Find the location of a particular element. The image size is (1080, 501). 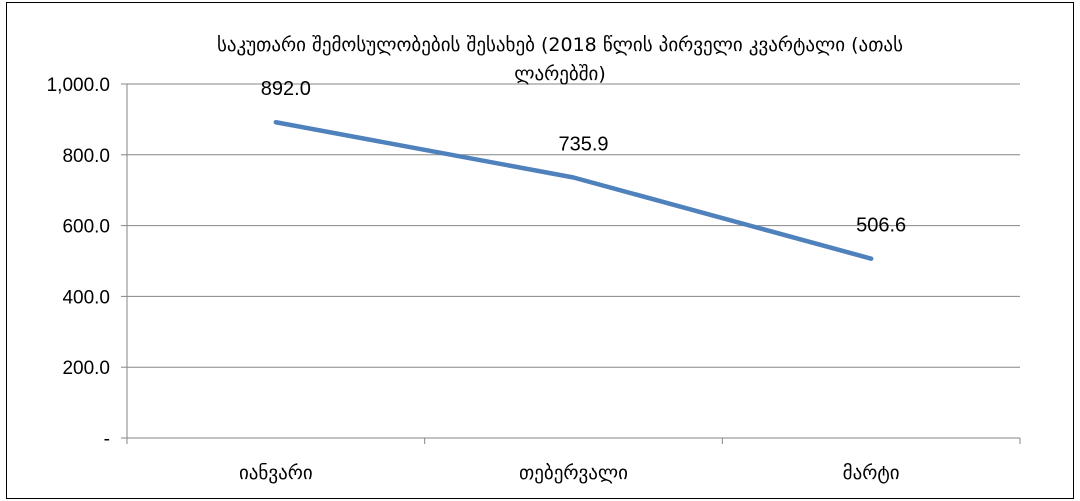

data-label: 735.9 is located at coordinates (583, 144).